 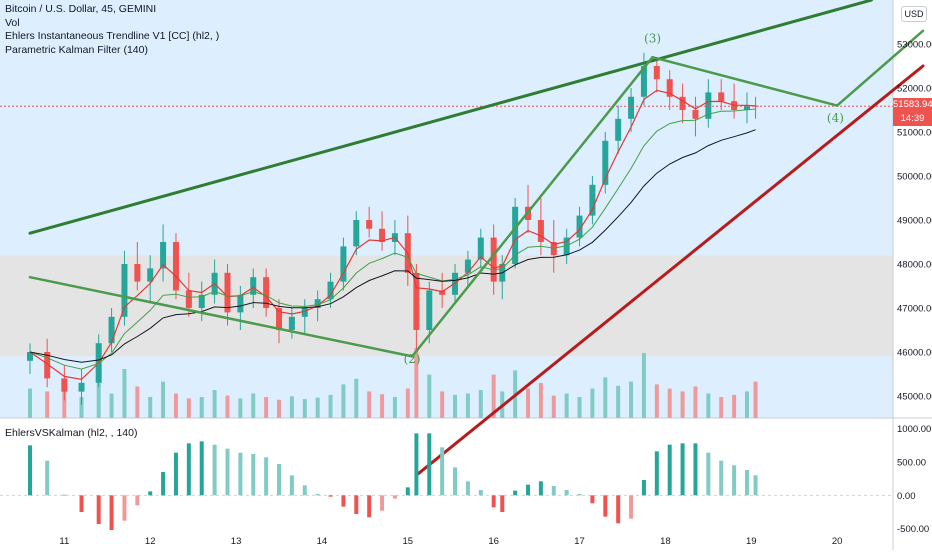 I want to click on oscillator-tick-label: 0.00, so click(x=906, y=496).